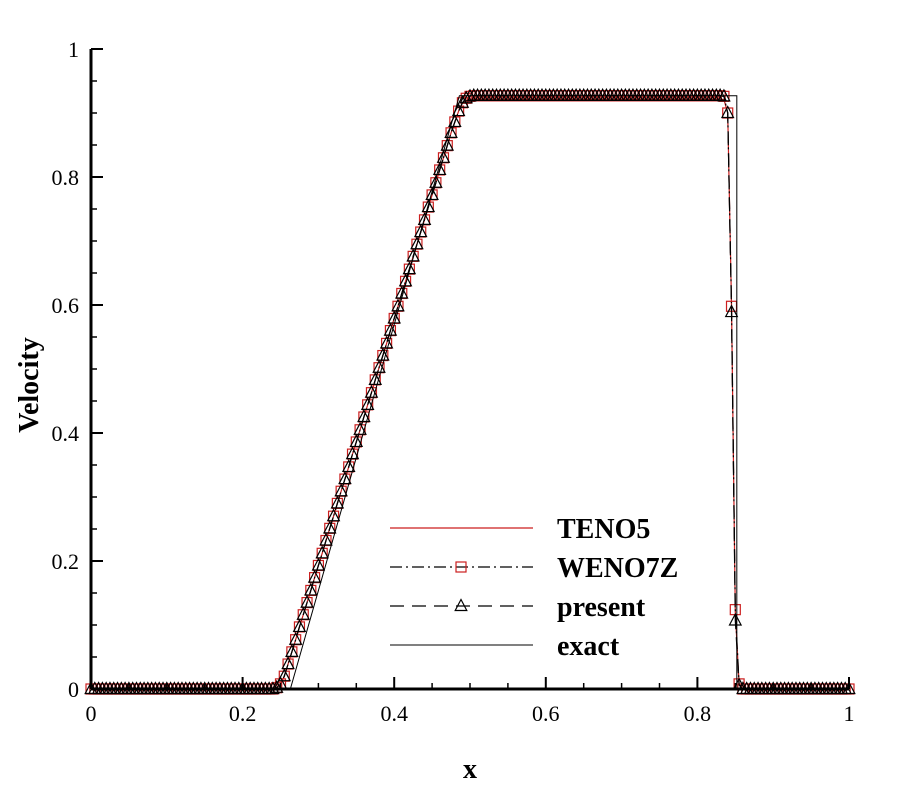  What do you see at coordinates (73, 689) in the screenshot?
I see `y-tick-label: 0` at bounding box center [73, 689].